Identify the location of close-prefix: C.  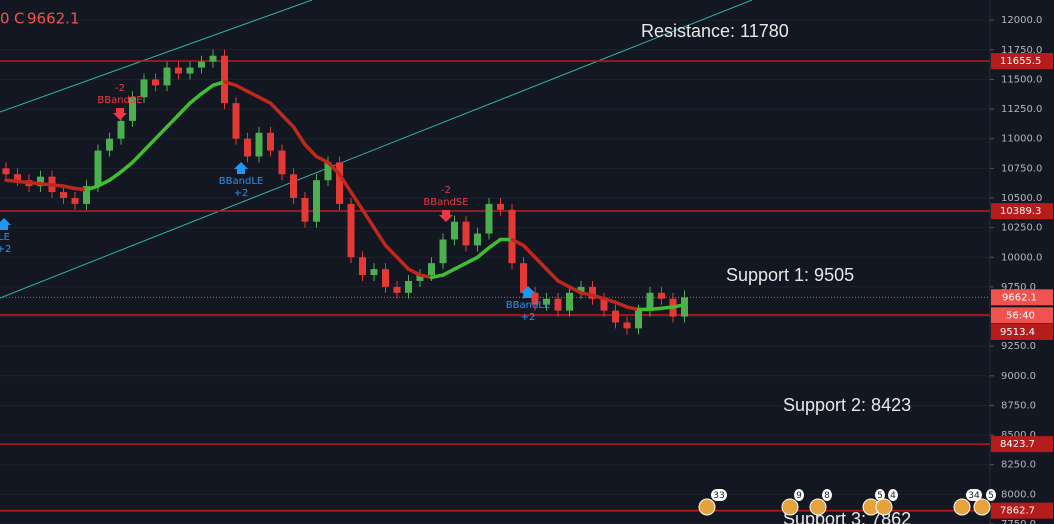
(19, 19).